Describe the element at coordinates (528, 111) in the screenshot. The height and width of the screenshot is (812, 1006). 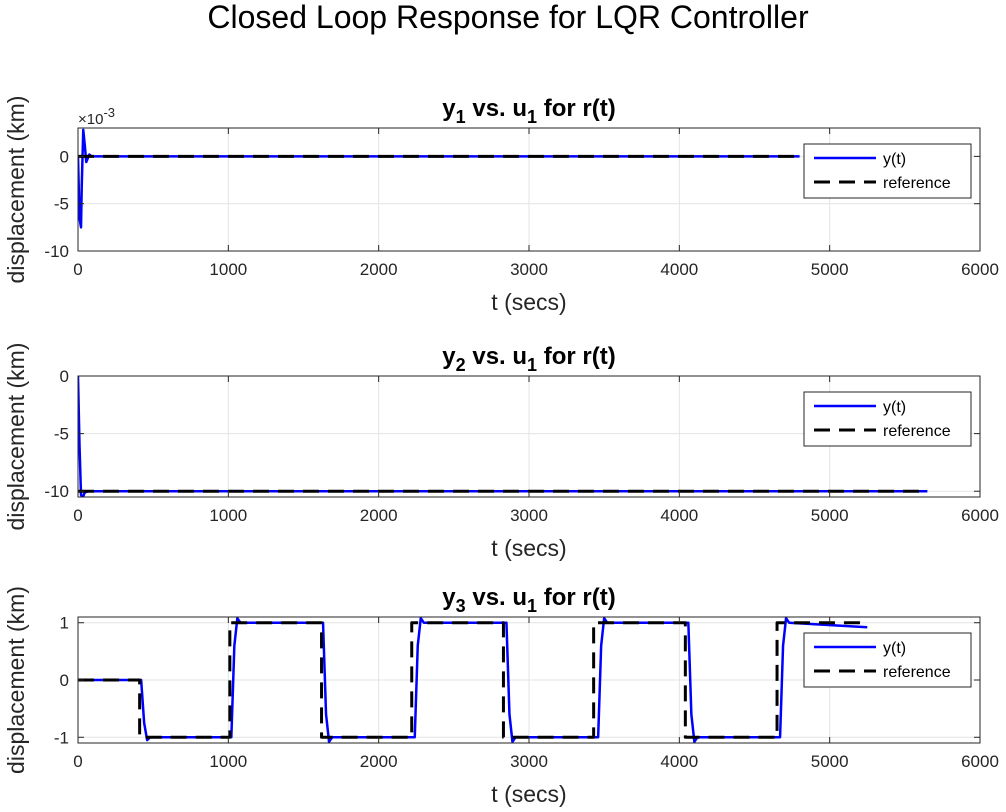
I see `axes-title: y1 vs. u1 for r(t)` at that location.